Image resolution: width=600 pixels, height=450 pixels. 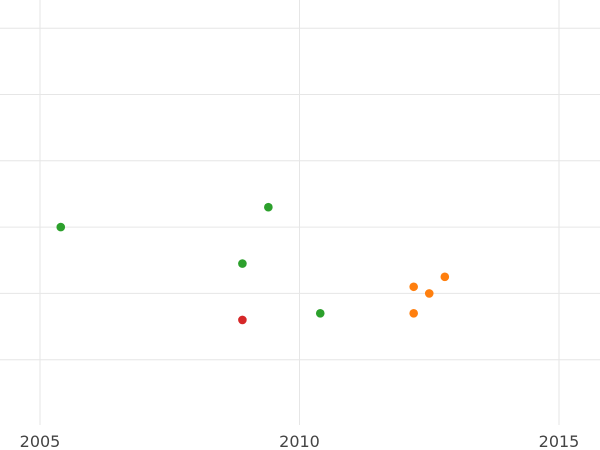 What do you see at coordinates (559, 441) in the screenshot?
I see `x-tick-label: 2015` at bounding box center [559, 441].